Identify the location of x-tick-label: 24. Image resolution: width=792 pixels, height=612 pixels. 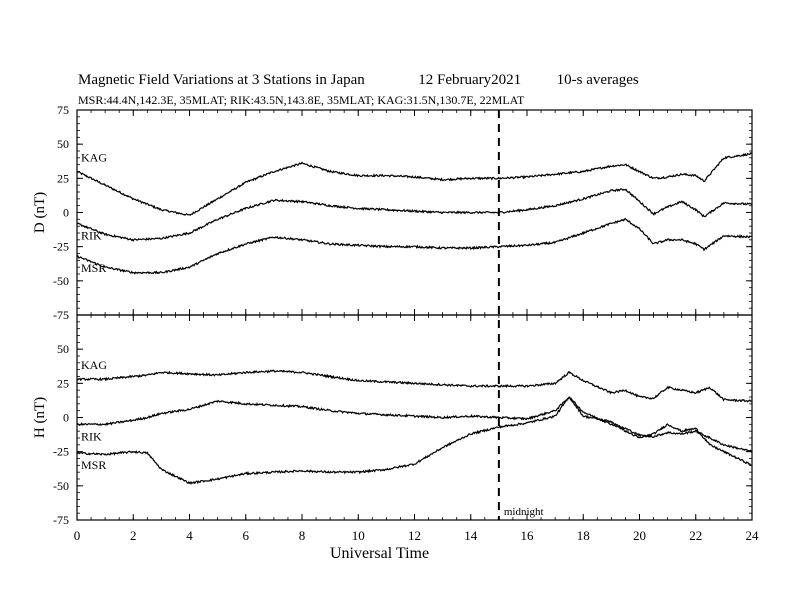
(753, 535).